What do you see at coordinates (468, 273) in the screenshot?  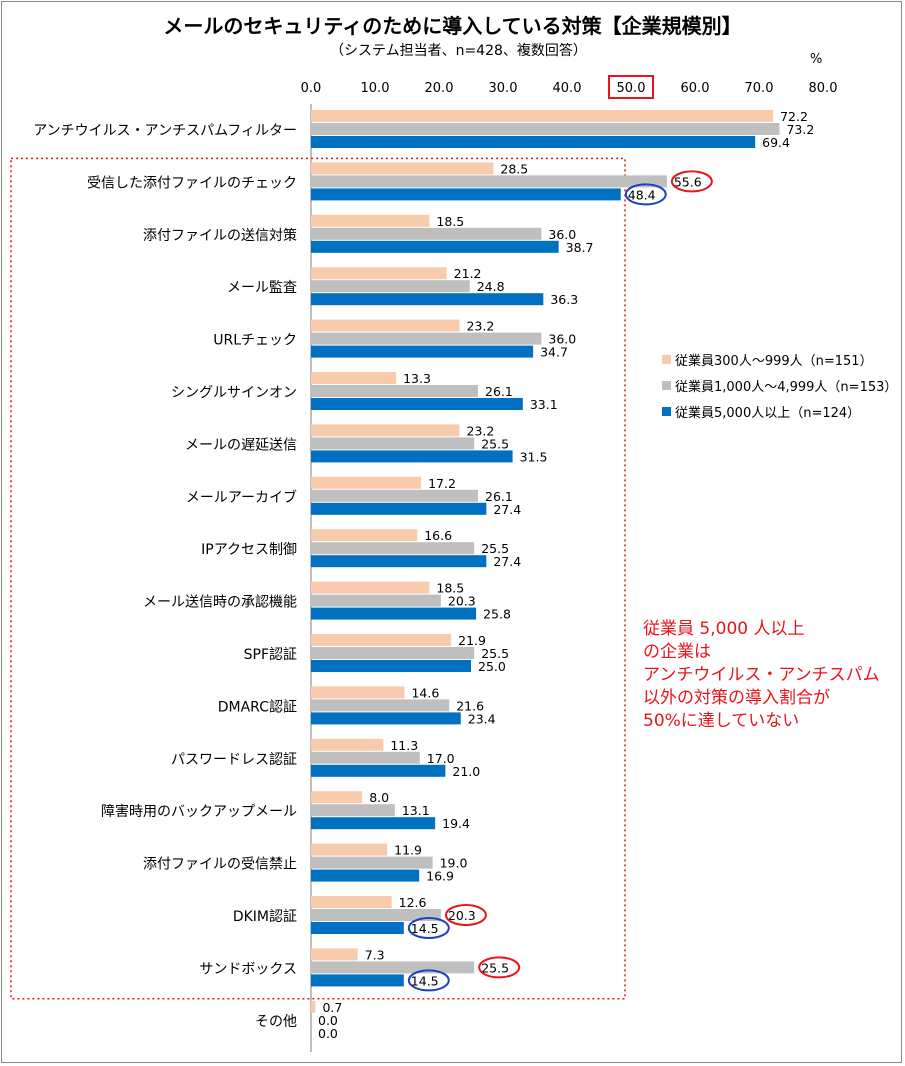 I see `data-label: 21.2` at bounding box center [468, 273].